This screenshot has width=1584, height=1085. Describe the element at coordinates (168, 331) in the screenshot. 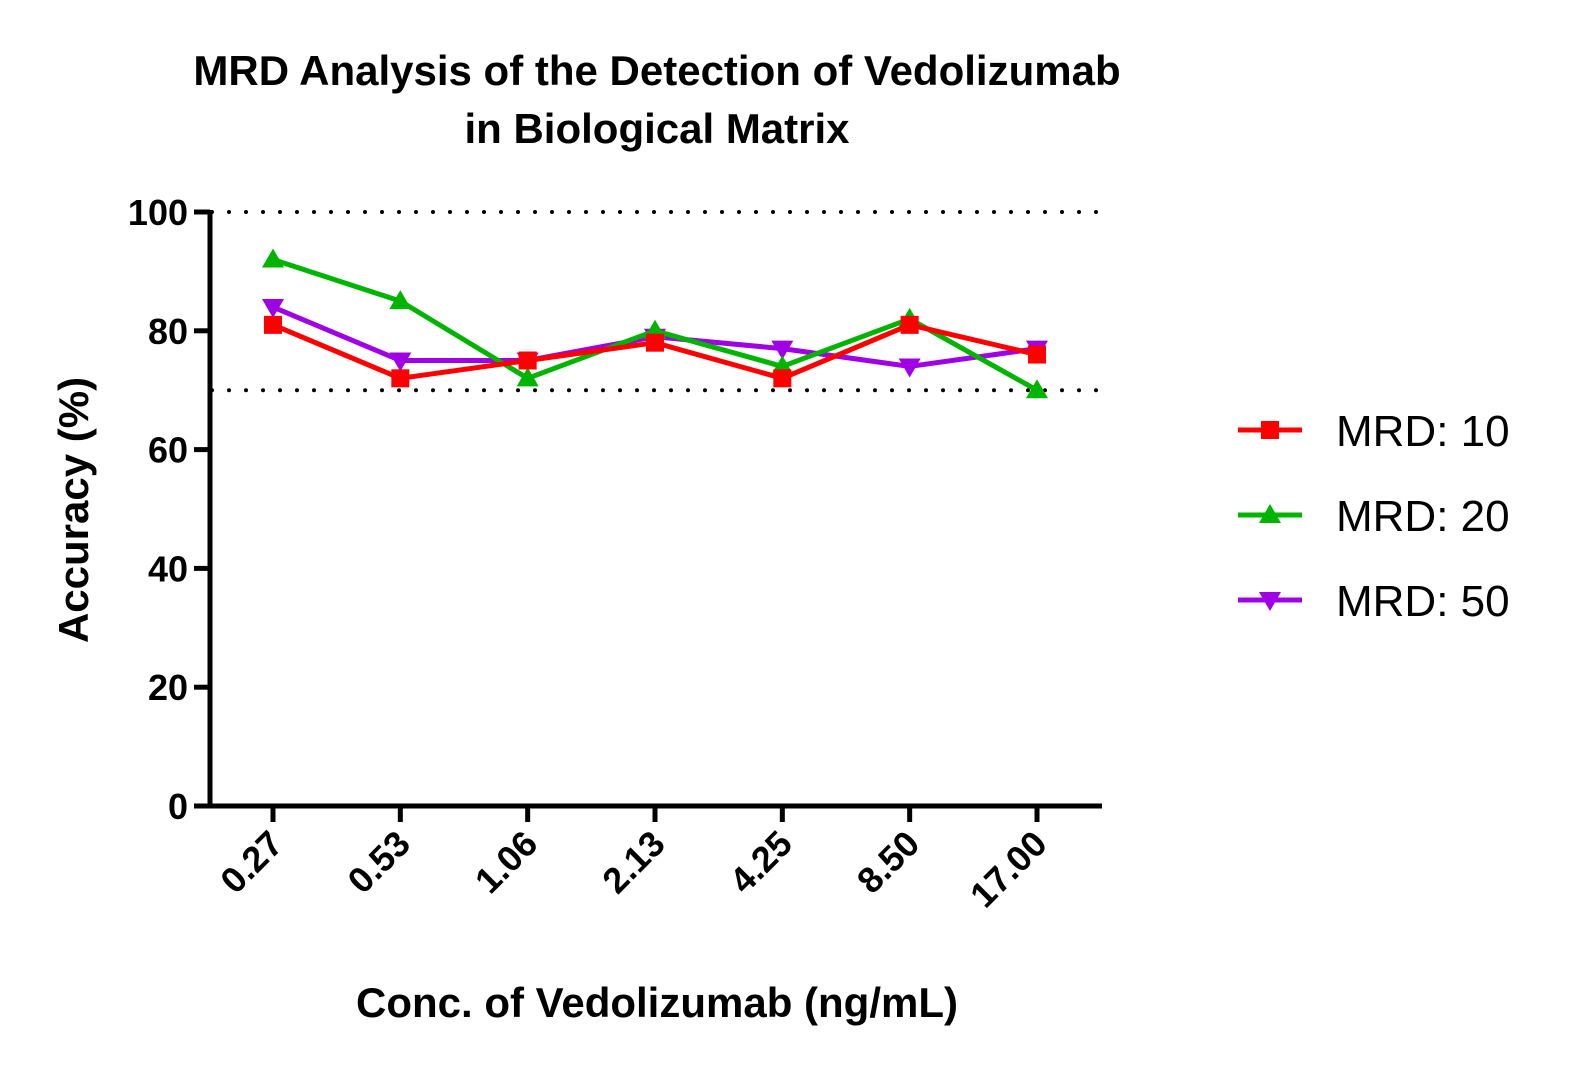

I see `y-tick-label: 80` at that location.